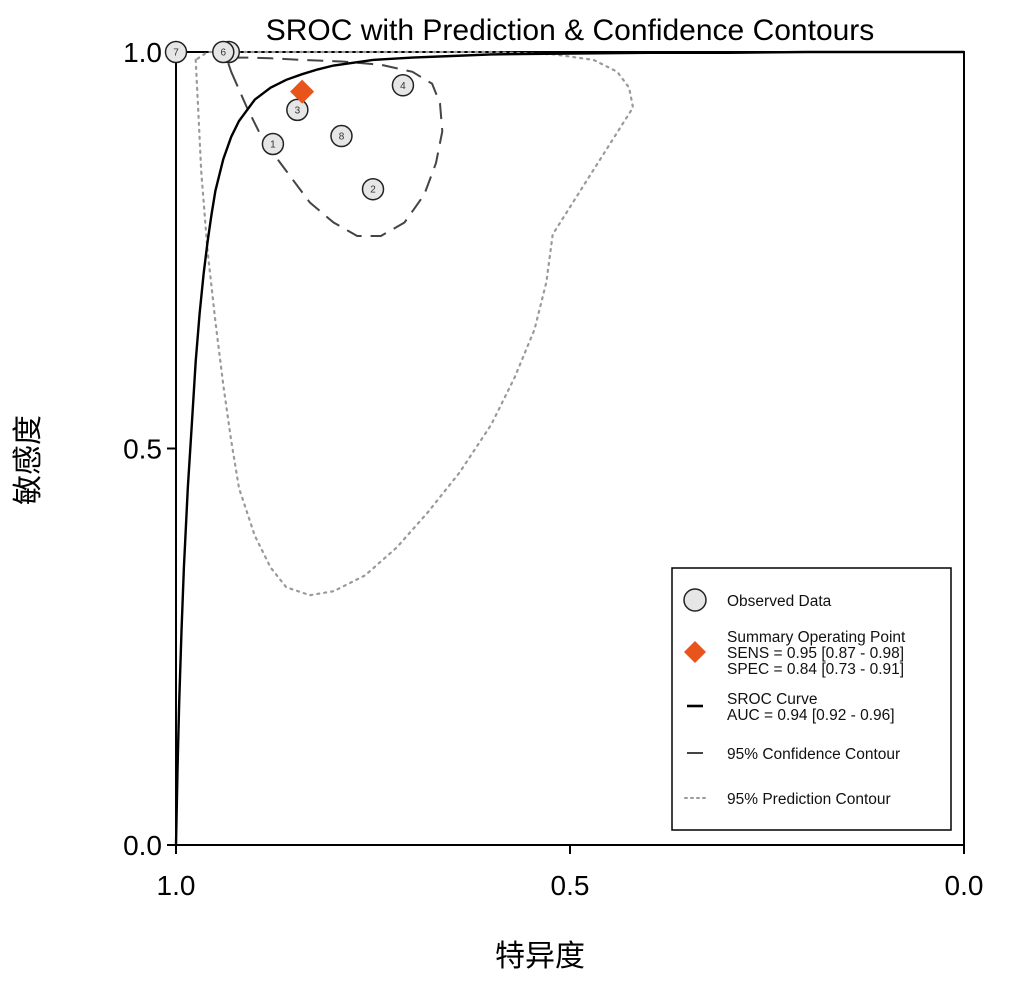 The width and height of the screenshot is (1012, 981). Describe the element at coordinates (142, 845) in the screenshot. I see `y-tick-label: 0.0` at that location.